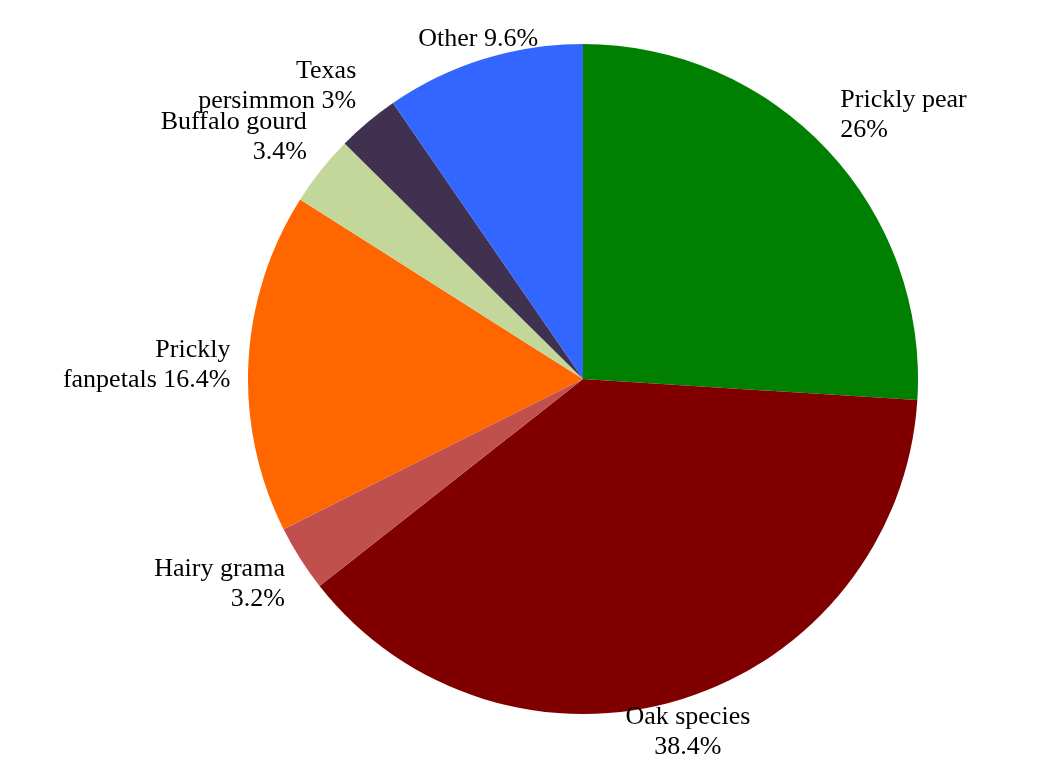  What do you see at coordinates (904, 99) in the screenshot?
I see `slice-label: Prickly pear` at bounding box center [904, 99].